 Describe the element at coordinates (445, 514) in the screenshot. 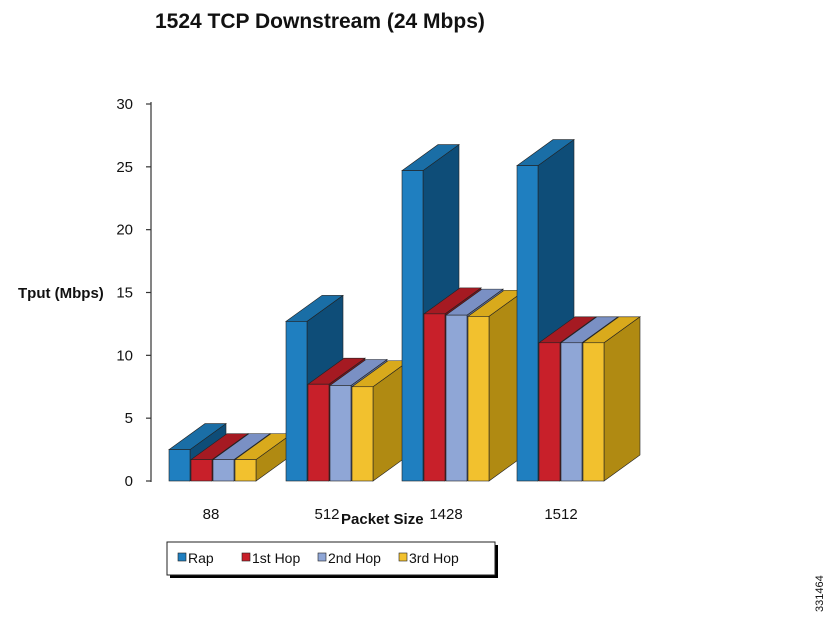

I see `x-tick-label: 1428` at that location.